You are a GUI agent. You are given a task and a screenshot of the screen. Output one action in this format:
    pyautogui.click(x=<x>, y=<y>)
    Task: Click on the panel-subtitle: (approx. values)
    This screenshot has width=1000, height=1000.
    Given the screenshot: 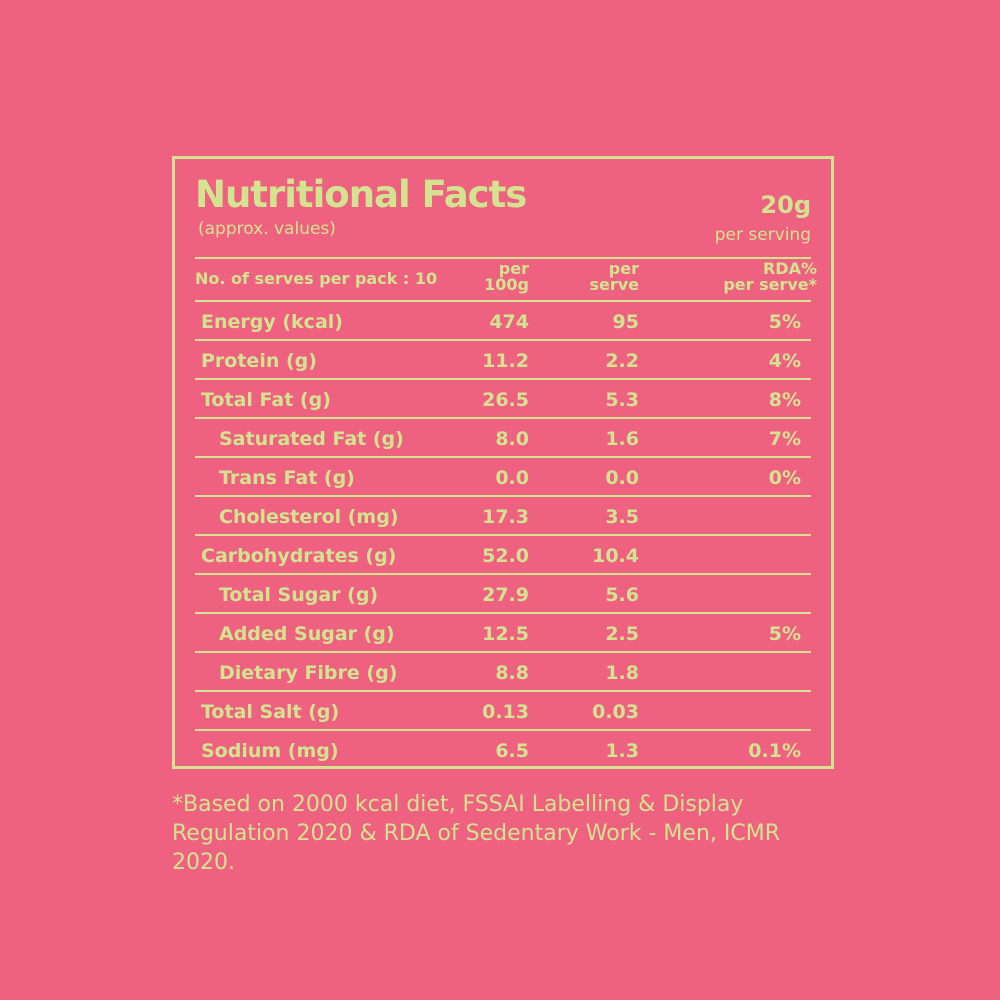 What is the action you would take?
    pyautogui.click(x=267, y=229)
    